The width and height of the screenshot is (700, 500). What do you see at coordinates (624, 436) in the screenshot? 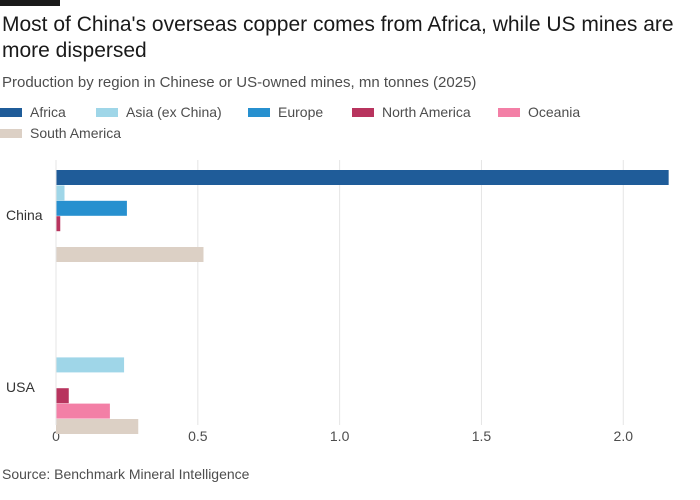
I see `x-tick-label: 2.0` at bounding box center [624, 436].